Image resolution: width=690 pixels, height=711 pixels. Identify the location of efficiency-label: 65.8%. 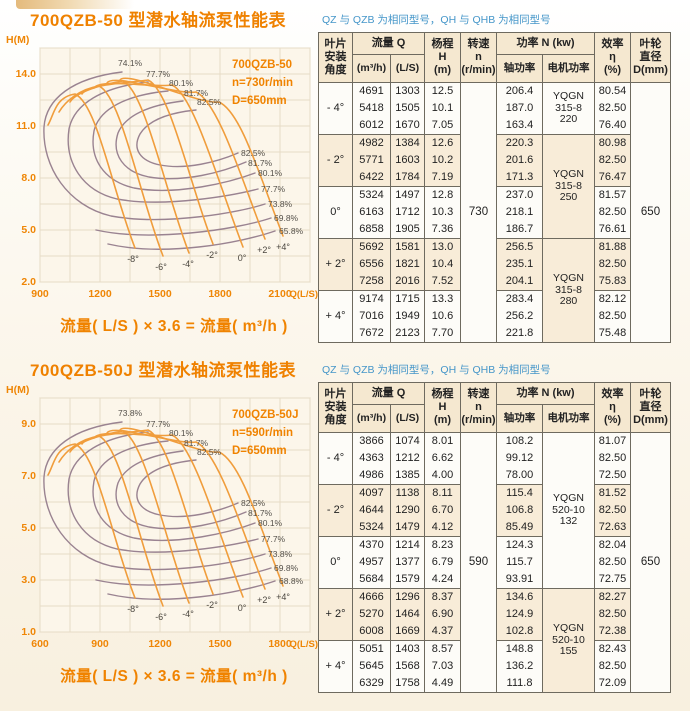
(291, 231).